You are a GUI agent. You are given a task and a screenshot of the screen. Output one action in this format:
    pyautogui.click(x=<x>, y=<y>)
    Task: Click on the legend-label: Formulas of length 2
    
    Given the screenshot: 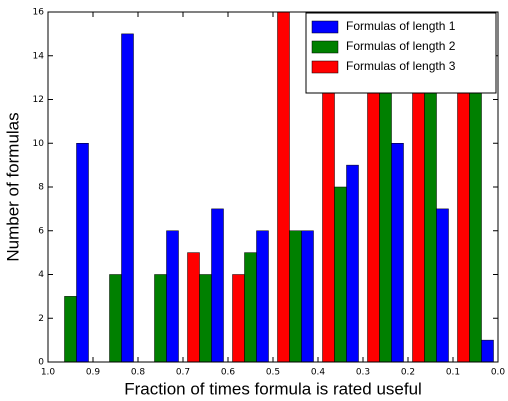 What is the action you would take?
    pyautogui.click(x=401, y=46)
    